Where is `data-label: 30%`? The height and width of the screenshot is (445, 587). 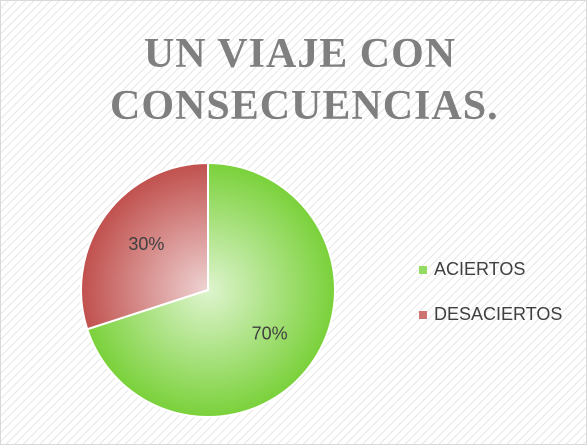
data-label: 30% is located at coordinates (146, 244).